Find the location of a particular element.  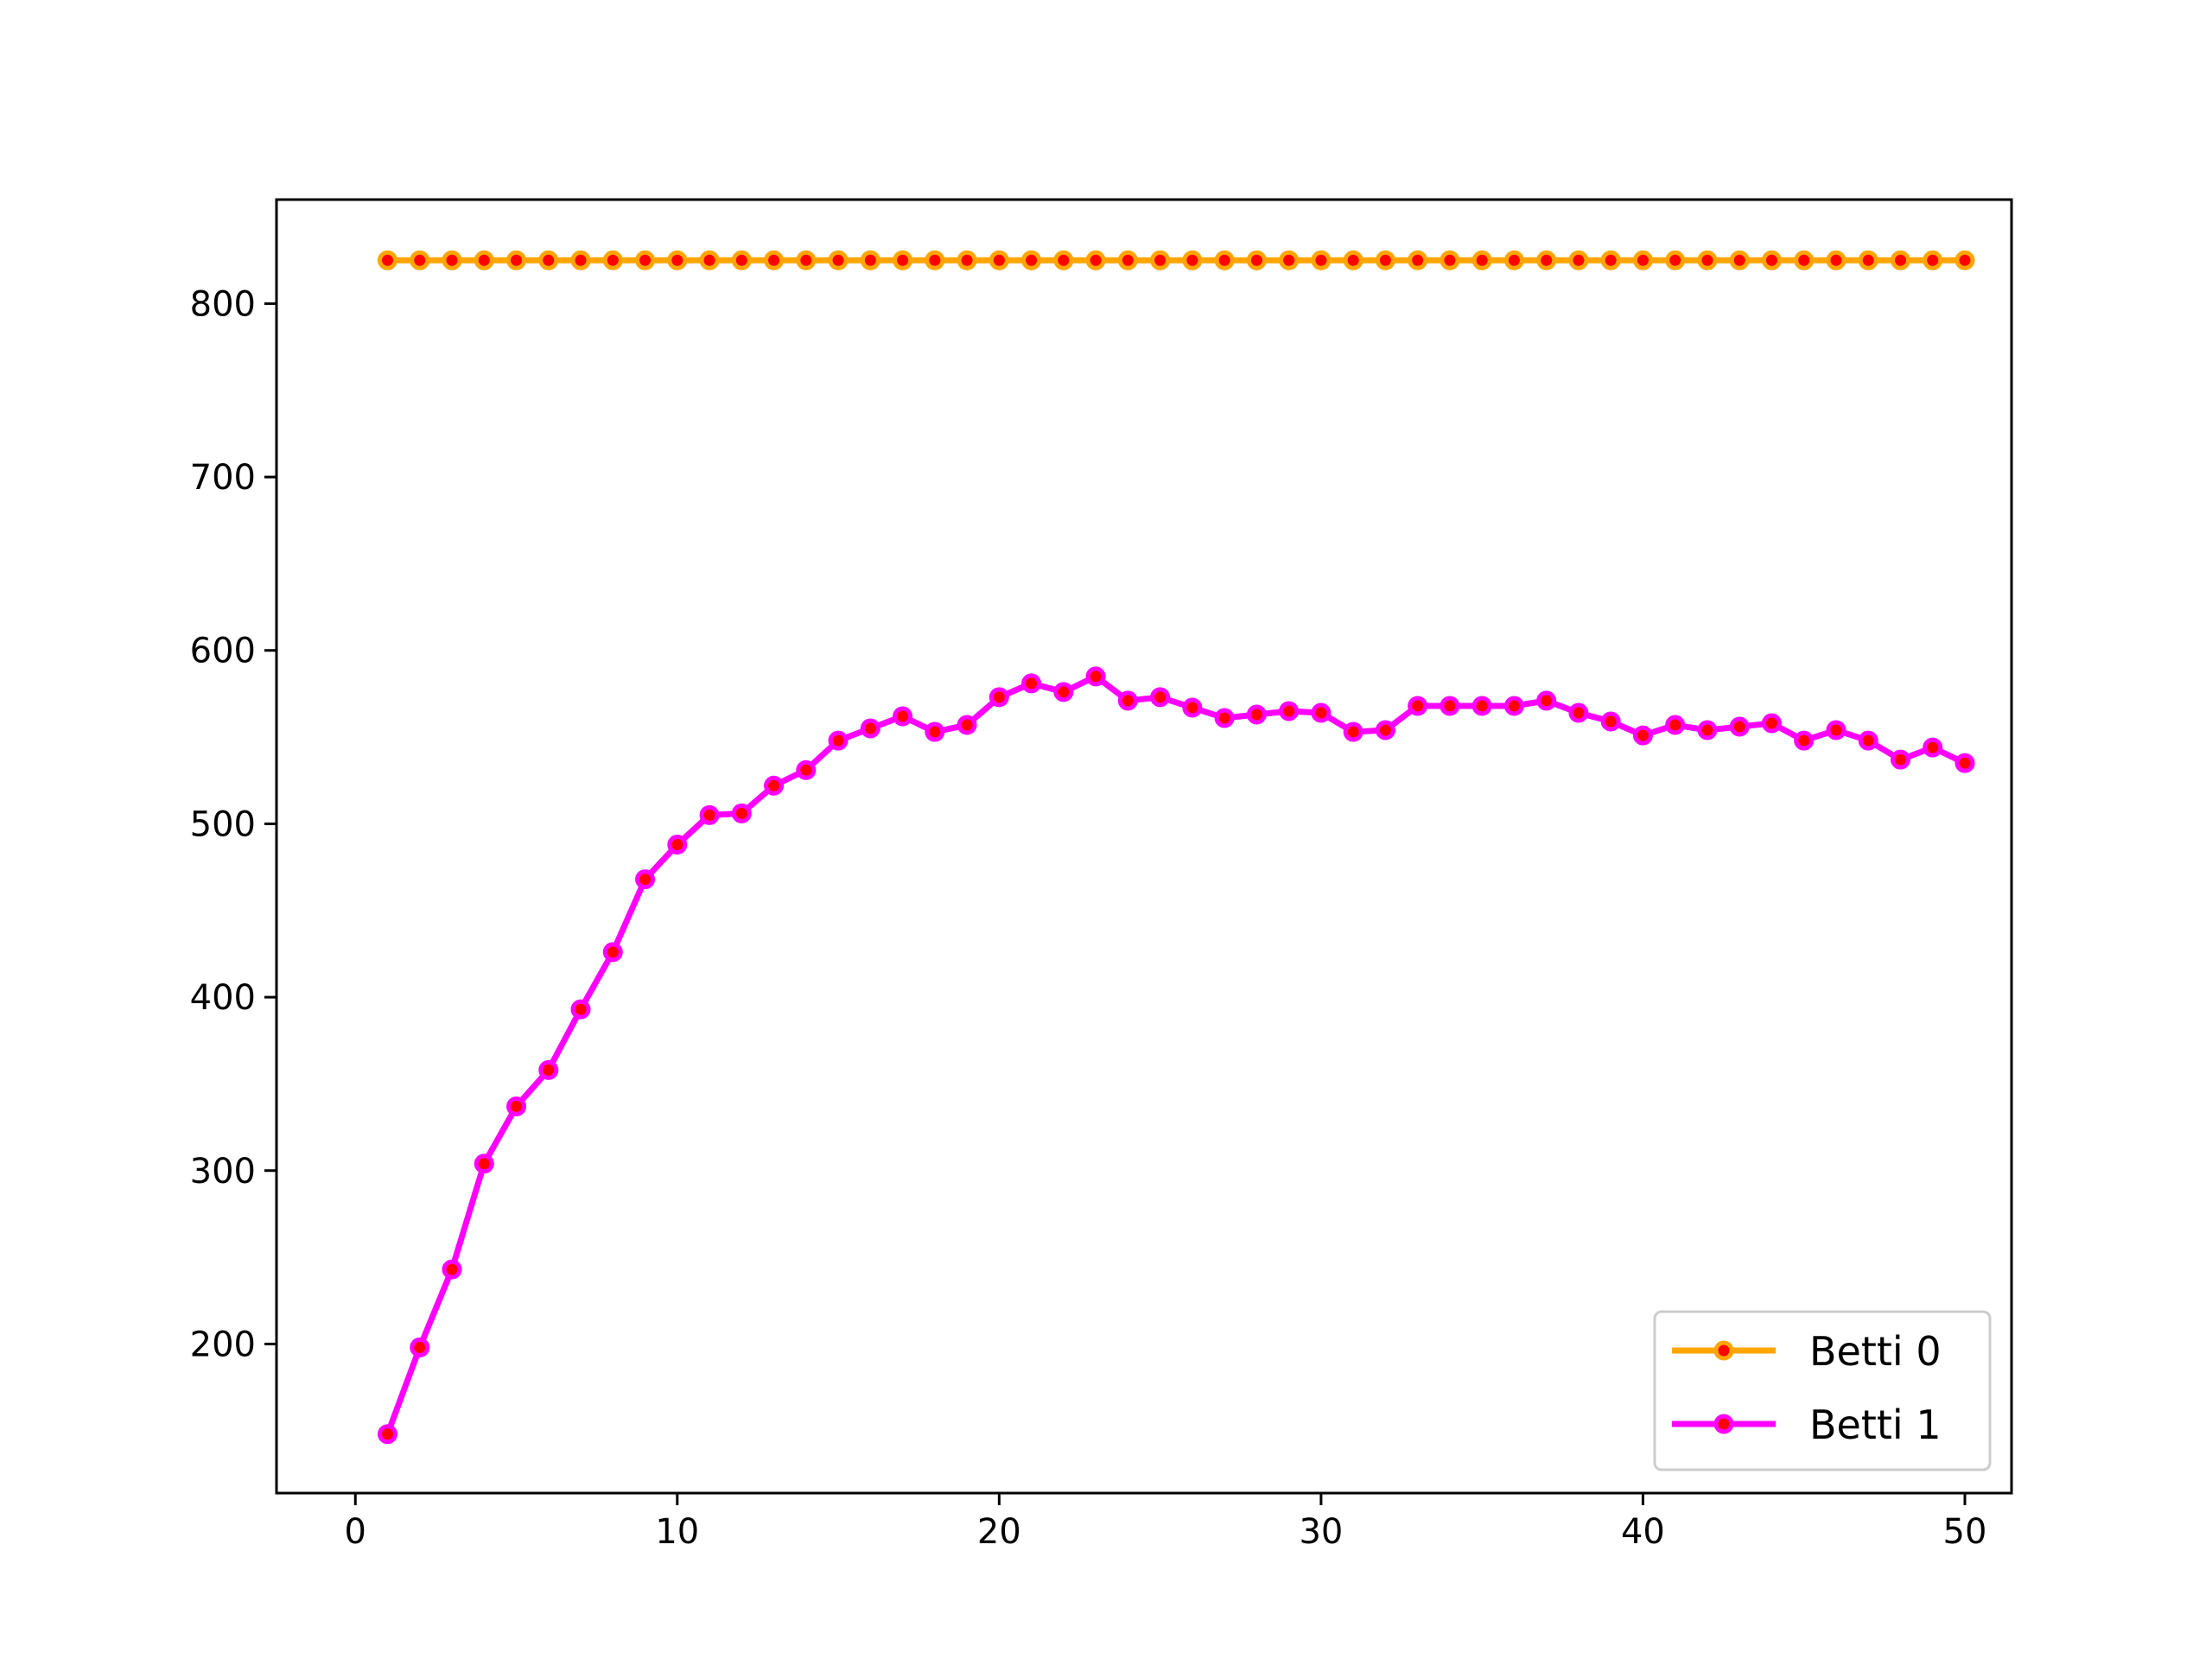

y-tick-label-700: 700 is located at coordinates (223, 478).